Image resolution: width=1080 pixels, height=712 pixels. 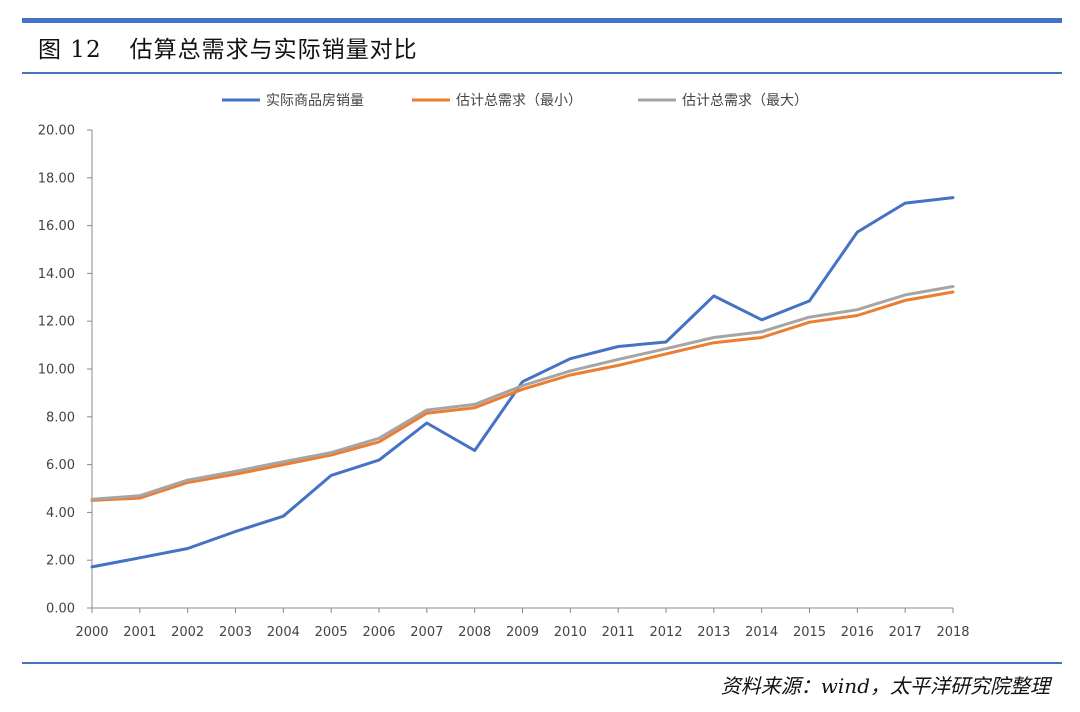 What do you see at coordinates (542, 20) in the screenshot?
I see `top-rule` at bounding box center [542, 20].